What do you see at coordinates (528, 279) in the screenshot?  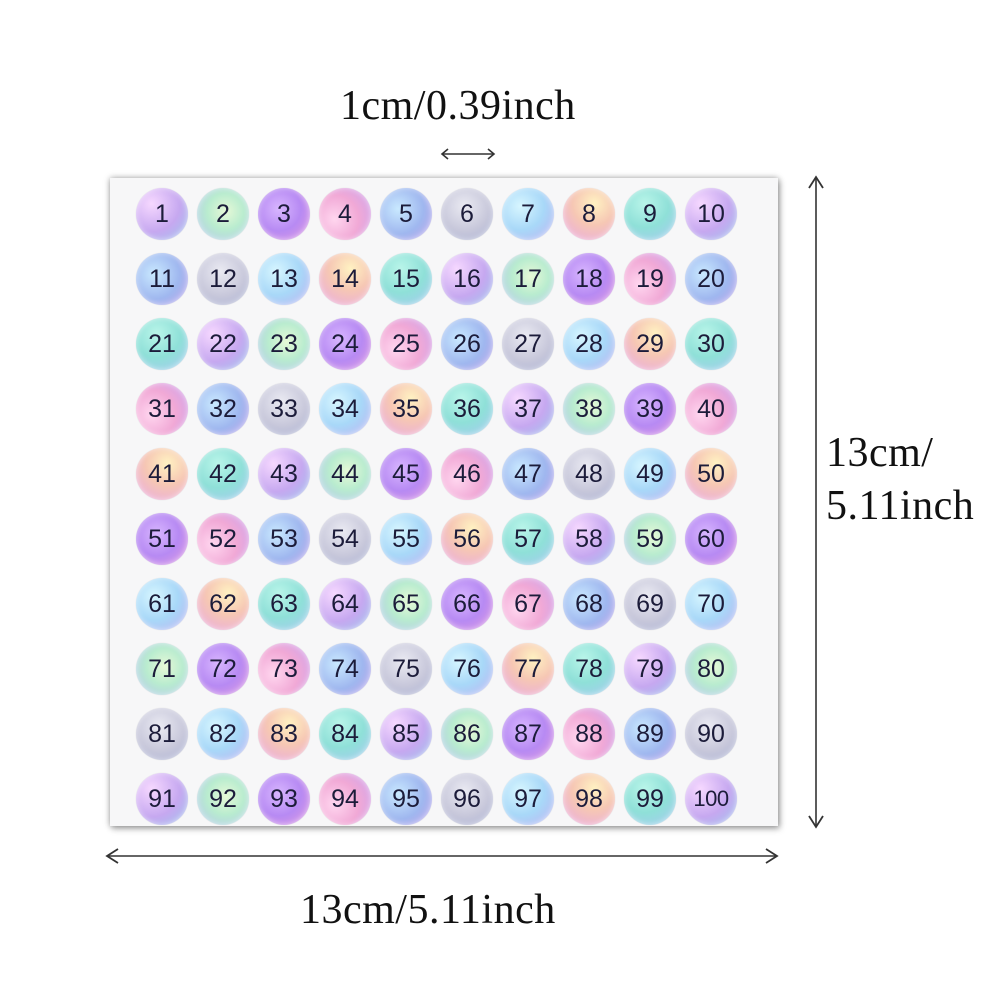 I see `sticker-17: 17` at bounding box center [528, 279].